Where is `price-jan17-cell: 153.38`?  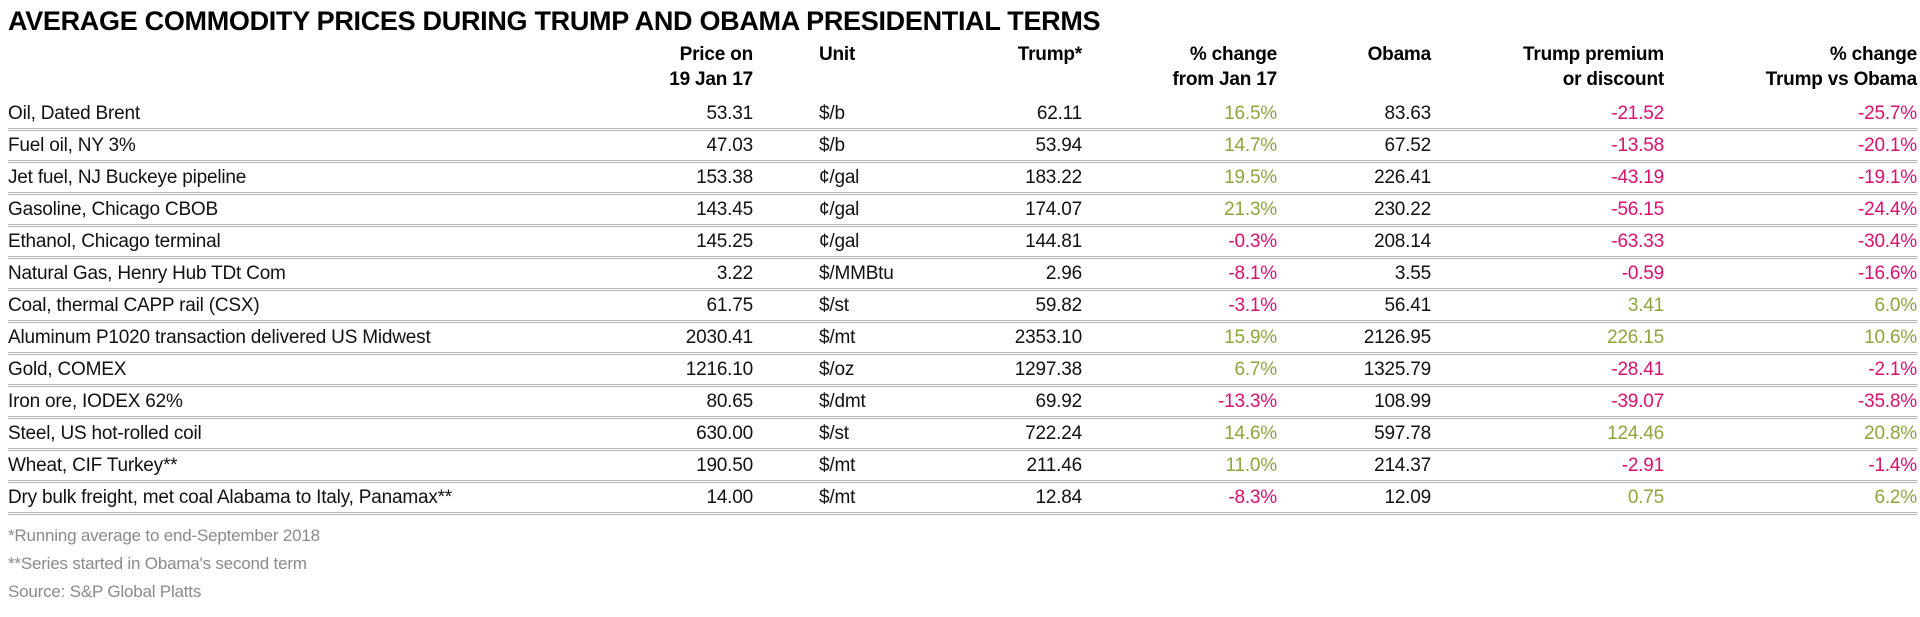 price-jan17-cell: 153.38 is located at coordinates (724, 177).